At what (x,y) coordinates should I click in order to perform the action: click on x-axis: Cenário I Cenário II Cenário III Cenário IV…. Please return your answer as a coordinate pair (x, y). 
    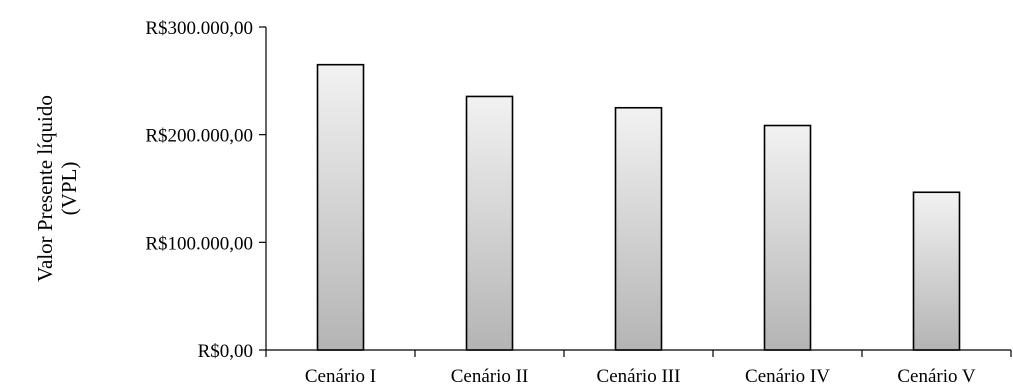
    Looking at the image, I should click on (638, 368).